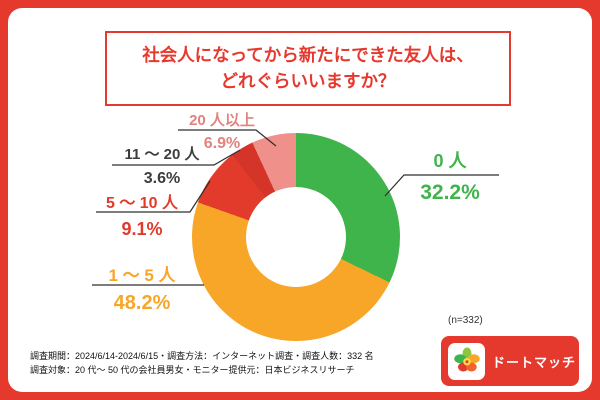 The image size is (600, 400). Describe the element at coordinates (308, 81) in the screenshot. I see `chart-title-line-2: どれぐらいいますか？` at that location.